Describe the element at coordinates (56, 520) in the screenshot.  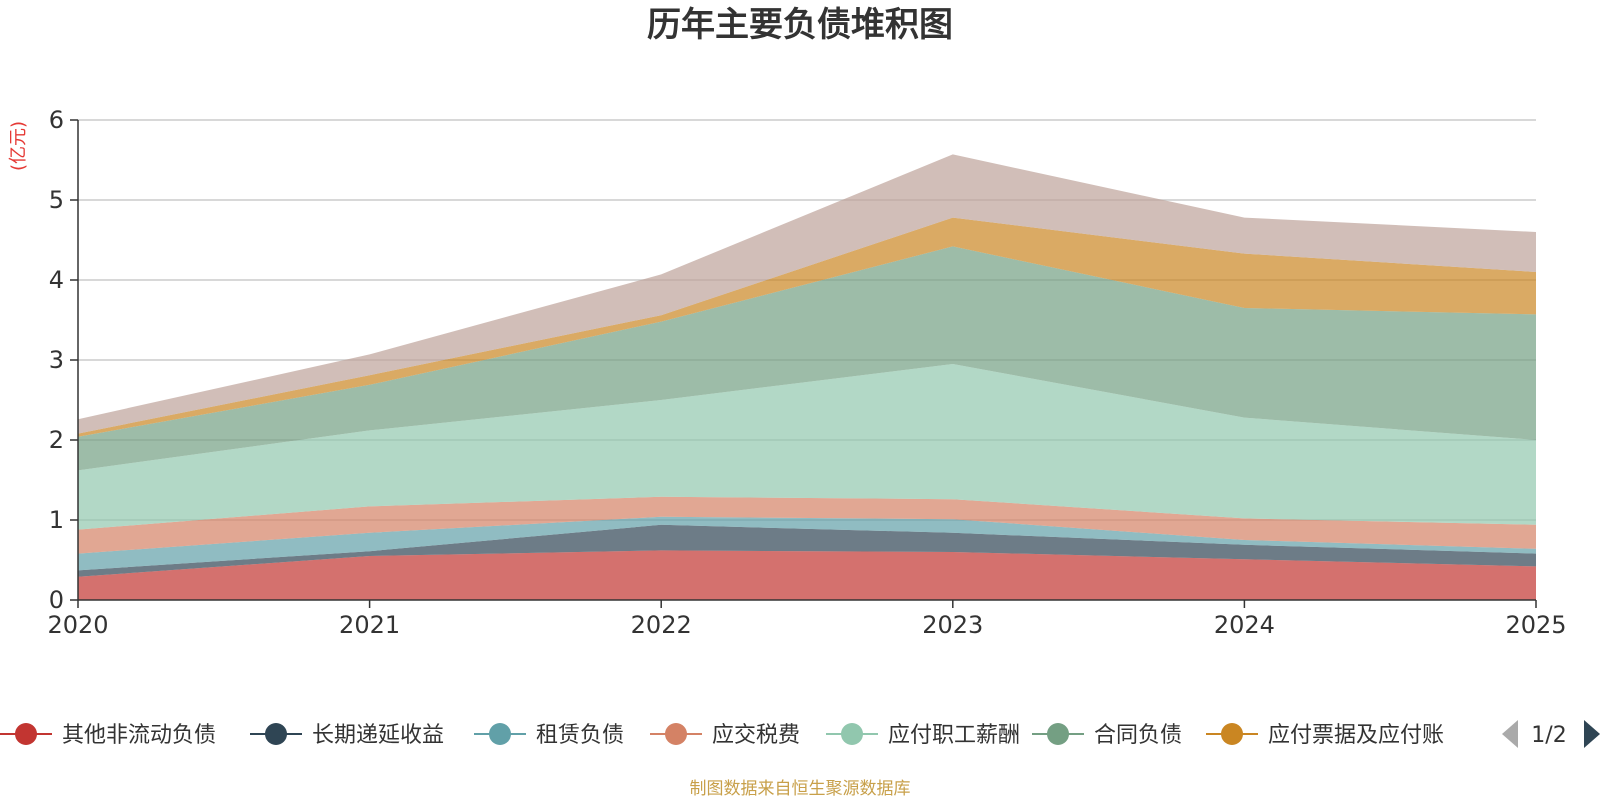
I see `y-tick-label: 1` at that location.